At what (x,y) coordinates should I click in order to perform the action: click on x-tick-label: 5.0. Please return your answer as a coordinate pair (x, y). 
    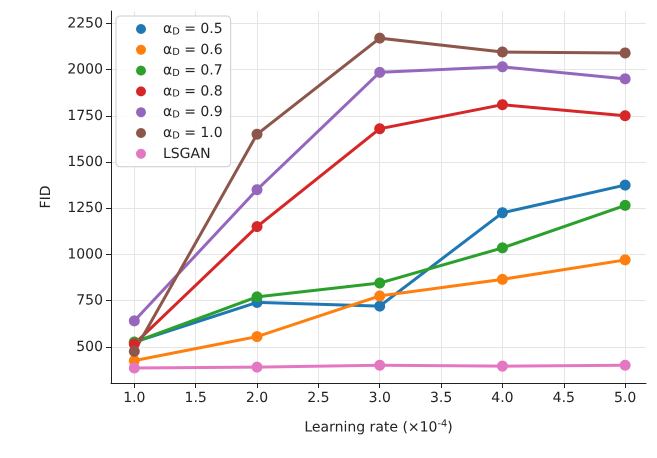
    Looking at the image, I should click on (625, 398).